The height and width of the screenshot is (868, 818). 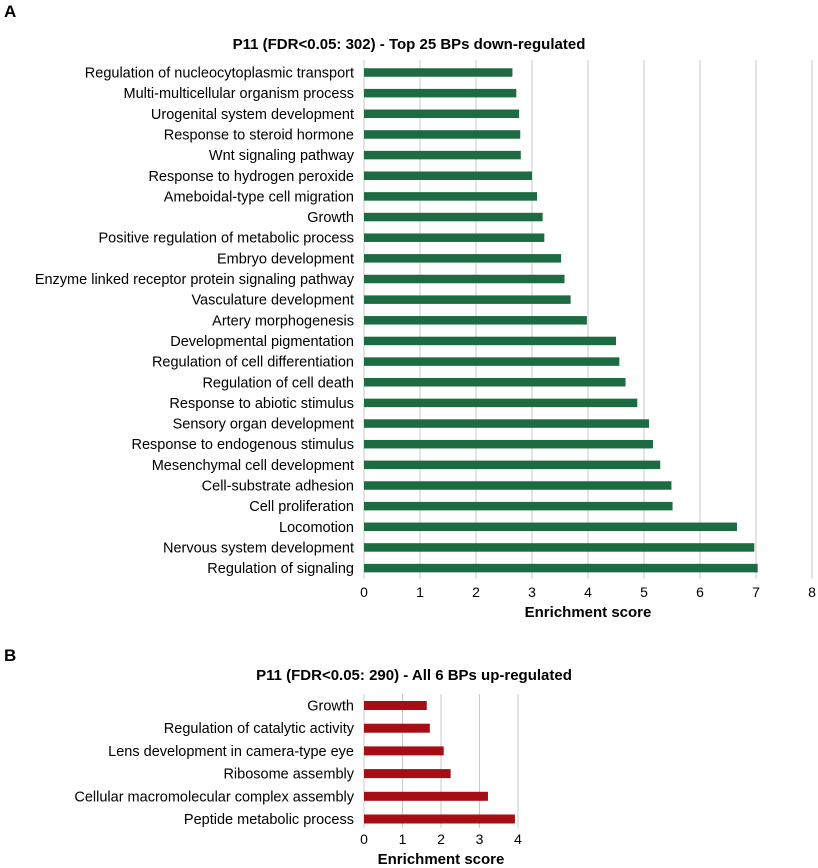 What do you see at coordinates (588, 612) in the screenshot?
I see `chart-a-x-axis-title: Enrichment score` at bounding box center [588, 612].